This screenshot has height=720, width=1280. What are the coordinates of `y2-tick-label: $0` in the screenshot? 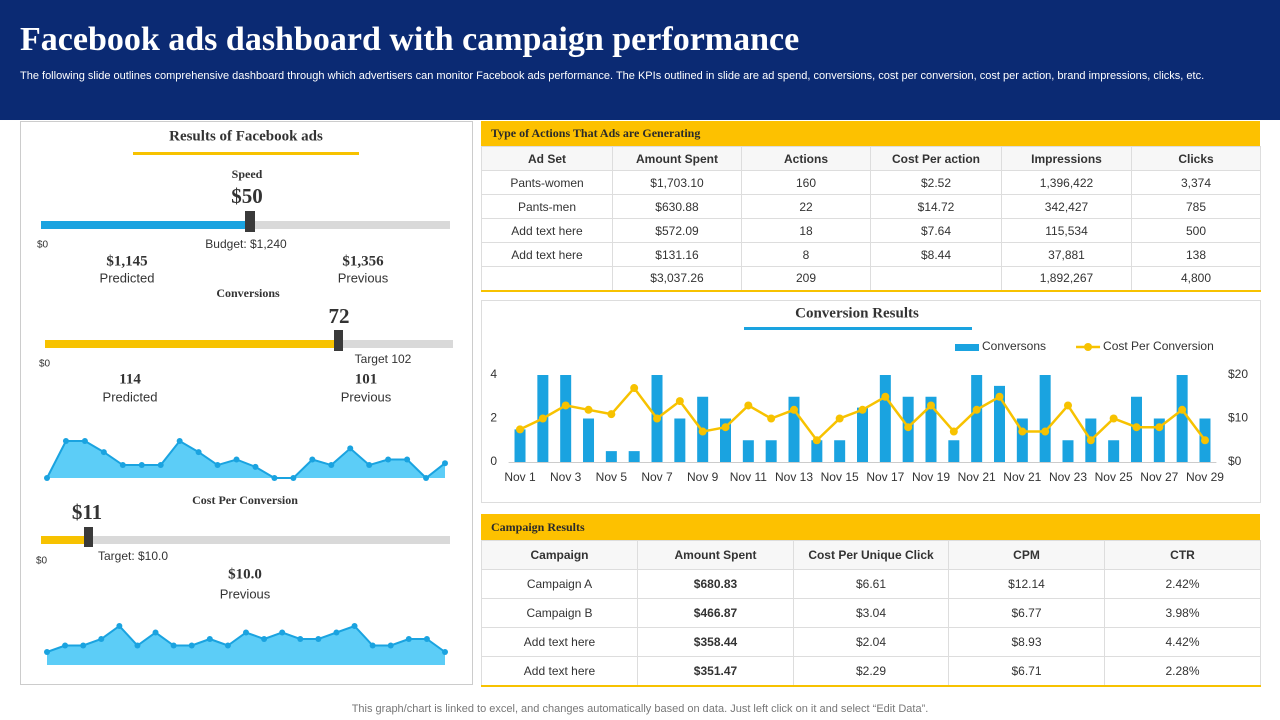 It's located at (1235, 461).